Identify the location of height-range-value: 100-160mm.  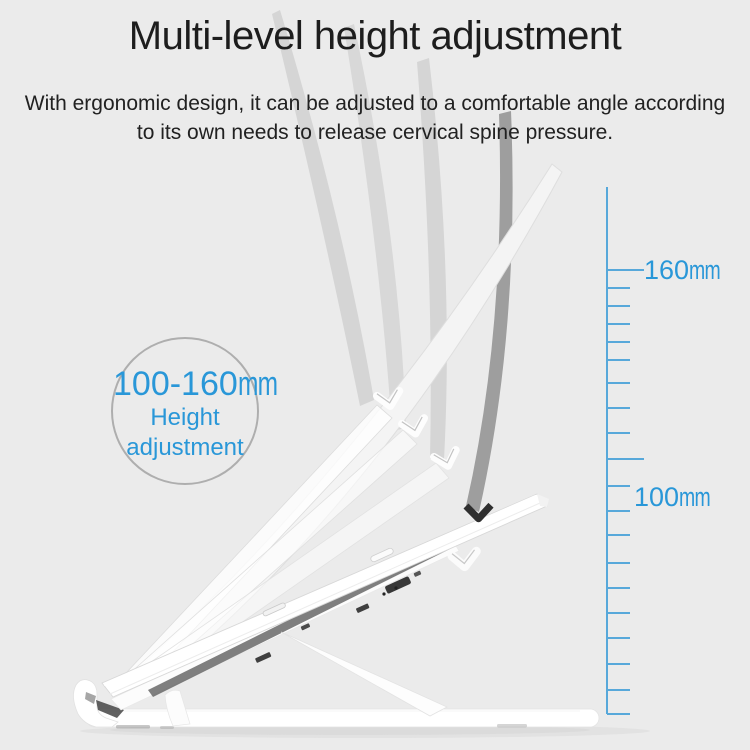
(195, 384).